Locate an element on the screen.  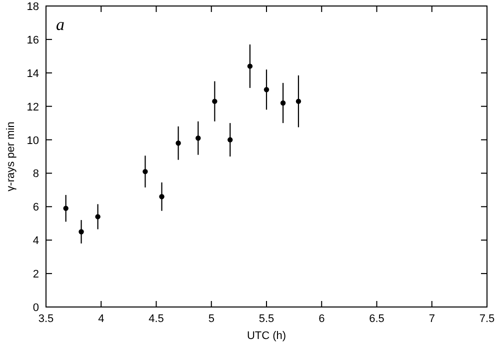
y-tick-label: 10 is located at coordinates (32, 140).